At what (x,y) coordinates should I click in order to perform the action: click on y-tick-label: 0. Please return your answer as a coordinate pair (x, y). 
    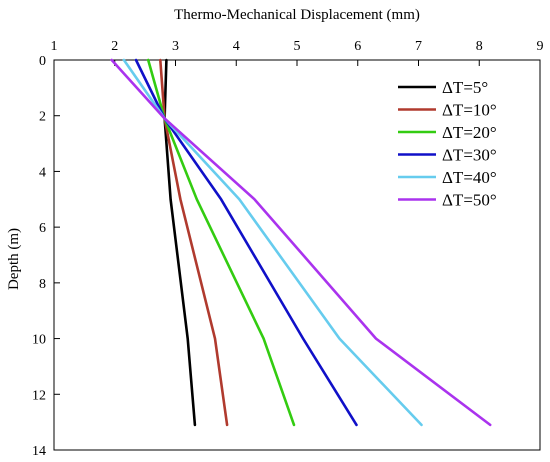
    Looking at the image, I should click on (42, 61).